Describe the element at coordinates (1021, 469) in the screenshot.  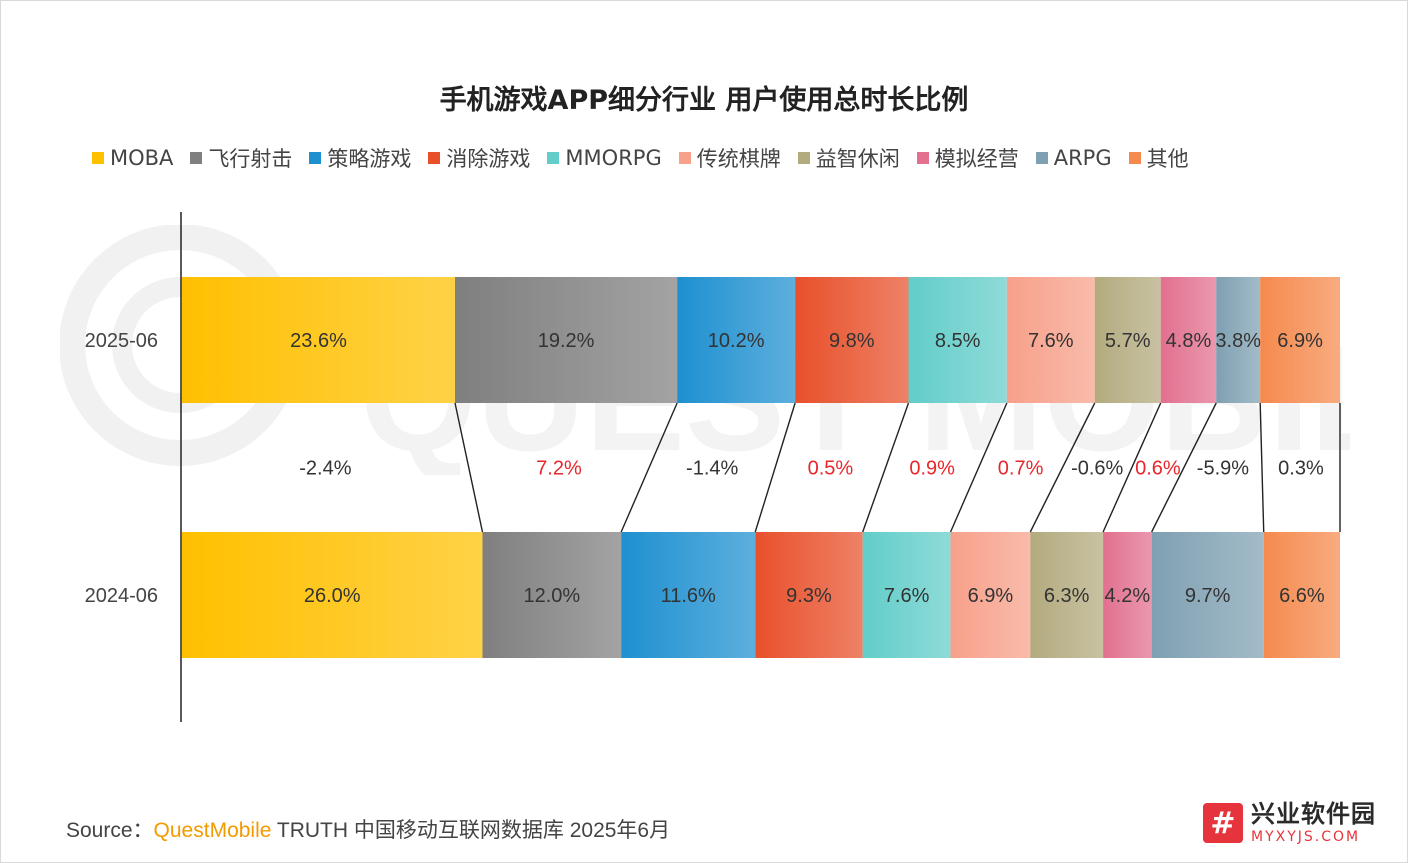
I see `change-label: 0.7%` at that location.